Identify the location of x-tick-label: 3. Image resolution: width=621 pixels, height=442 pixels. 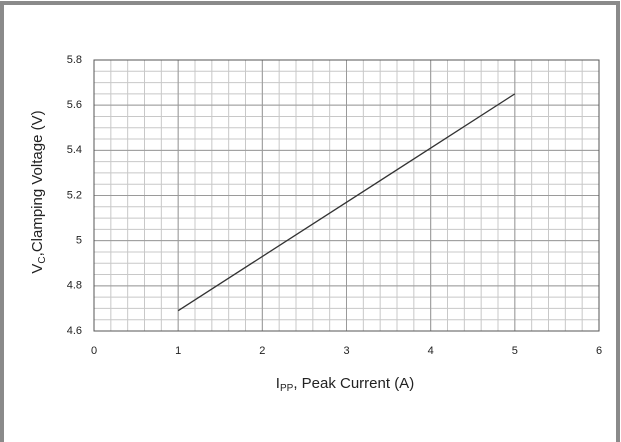
(346, 351).